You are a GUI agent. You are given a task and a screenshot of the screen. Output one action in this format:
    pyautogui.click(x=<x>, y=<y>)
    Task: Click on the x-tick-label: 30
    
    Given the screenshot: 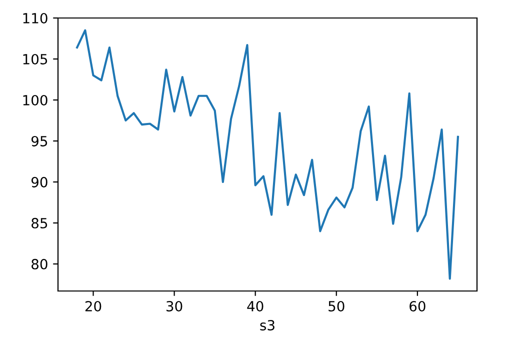 What is the action you would take?
    pyautogui.click(x=174, y=306)
    